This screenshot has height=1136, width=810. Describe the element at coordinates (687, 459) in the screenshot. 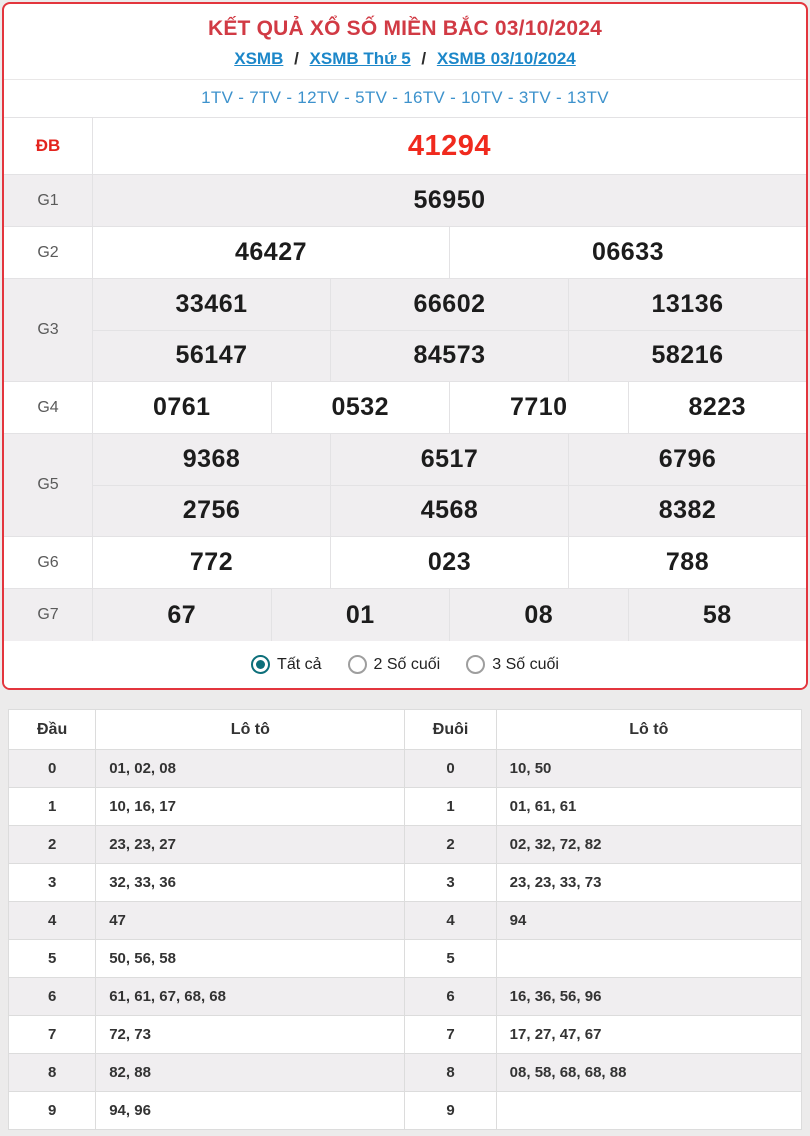

I see `prize-number: 6796` at that location.